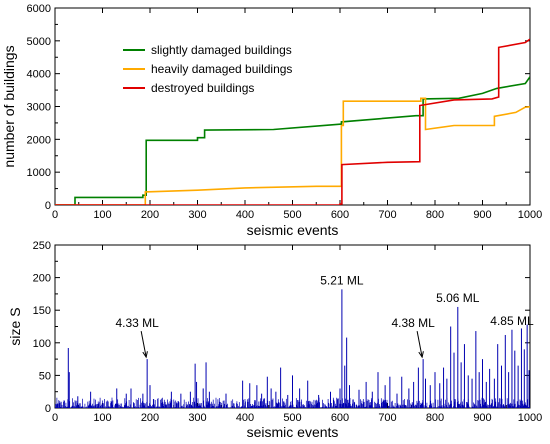 The height and width of the screenshot is (444, 550). What do you see at coordinates (197, 418) in the screenshot?
I see `bottom-x-tick-label: 300` at bounding box center [197, 418].